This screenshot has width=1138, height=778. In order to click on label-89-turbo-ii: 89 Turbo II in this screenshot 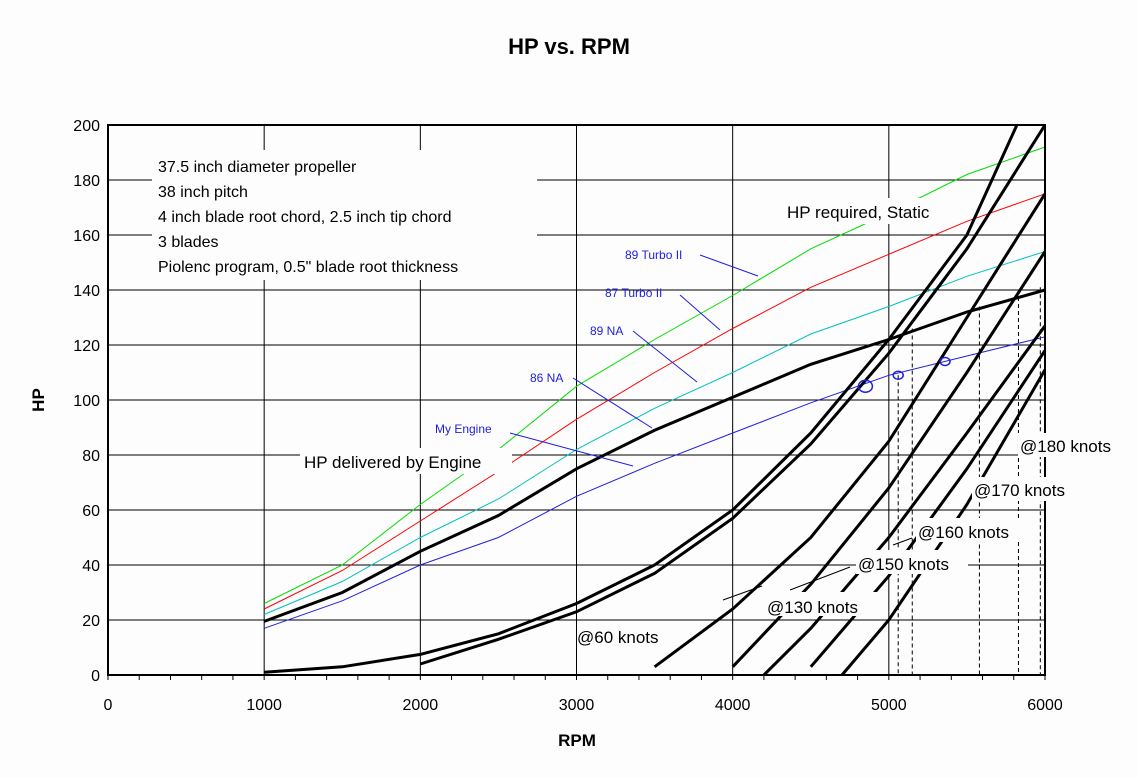, I will do `click(653, 255)`.